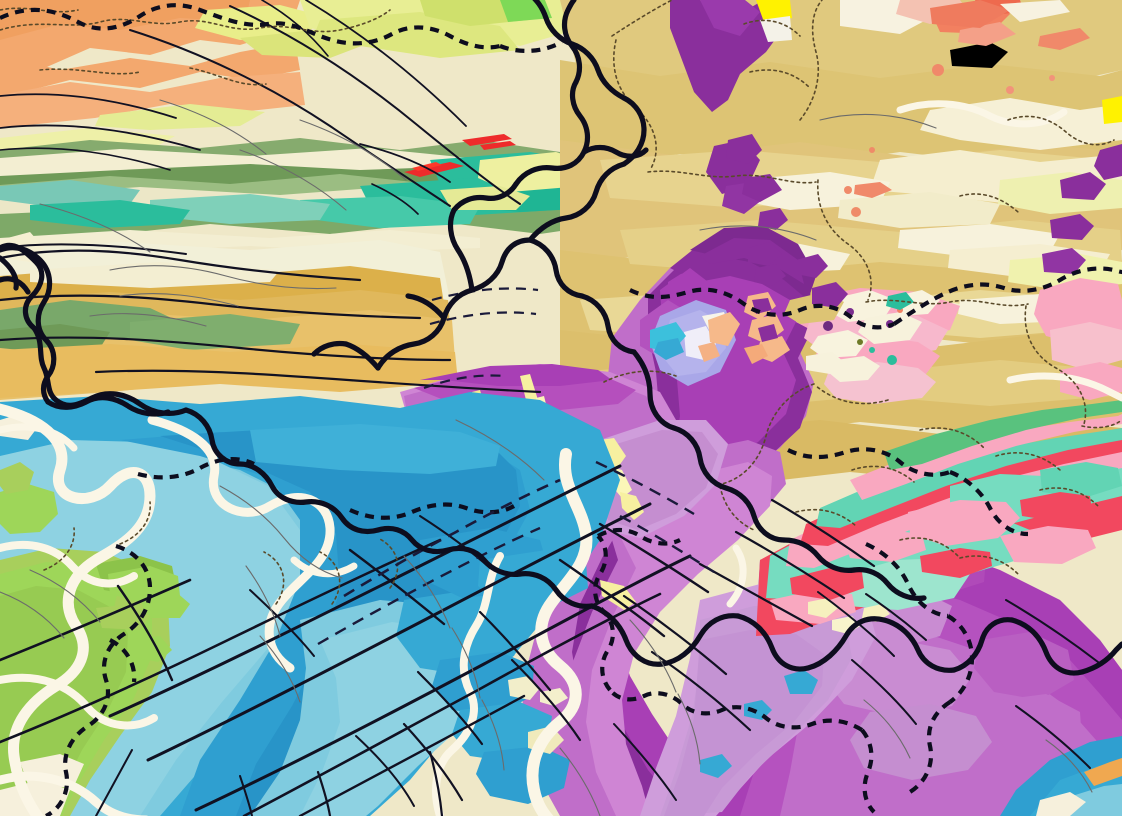 The width and height of the screenshot is (1122, 816). I want to click on region-e-red-pink-belt, so click(939, 518).